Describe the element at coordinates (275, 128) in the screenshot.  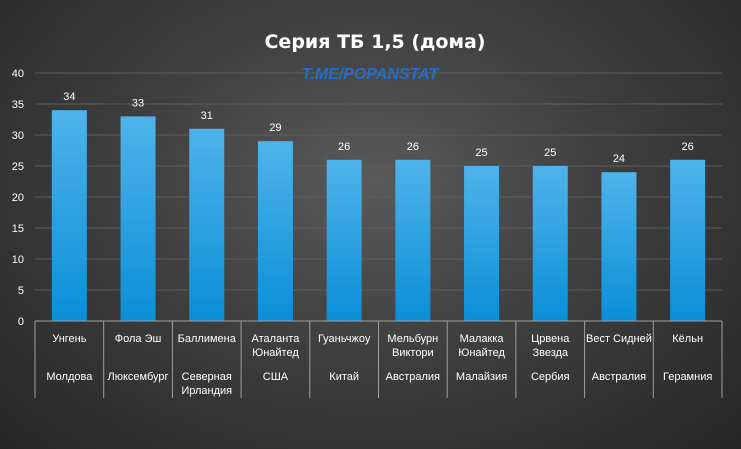
I see `data-label: 29` at that location.